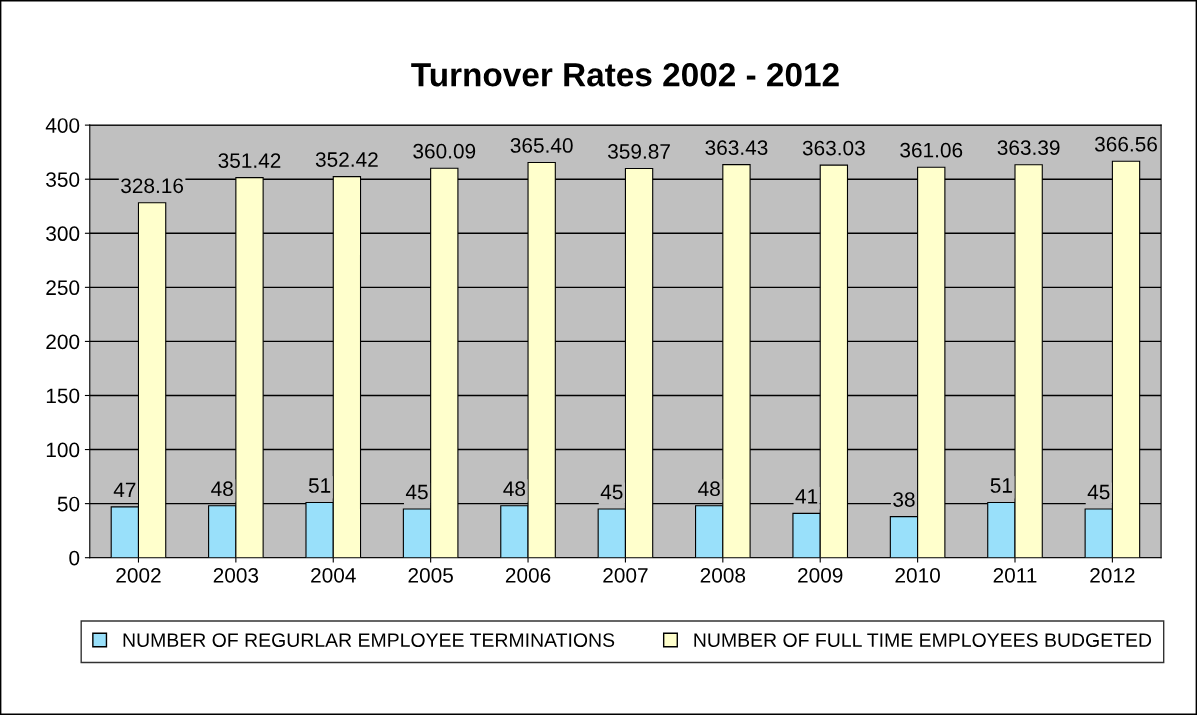 This screenshot has width=1197, height=715. I want to click on x-tick-label: 2004, so click(333, 575).